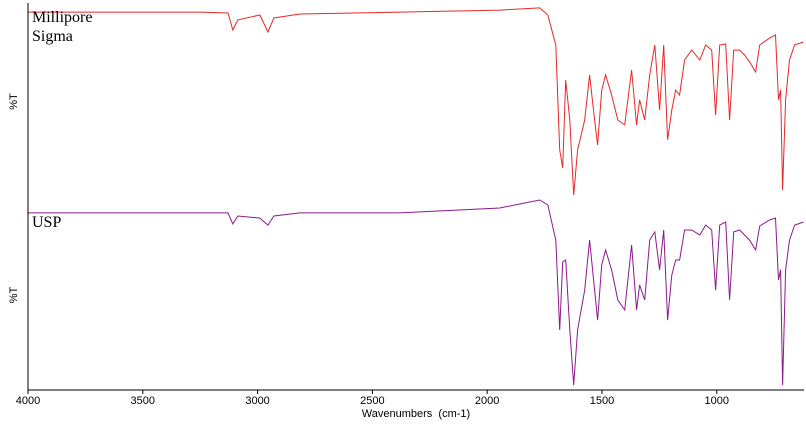  I want to click on x-tick-label: 3000, so click(257, 401).